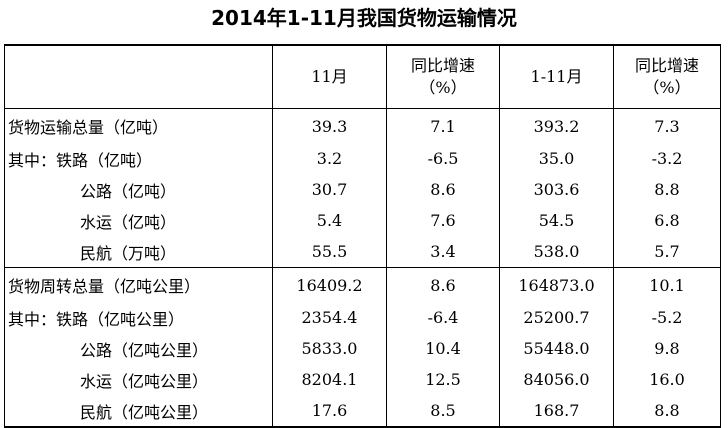  What do you see at coordinates (138, 348) in the screenshot?
I see `row-label: 公路（亿吨公里）` at bounding box center [138, 348].